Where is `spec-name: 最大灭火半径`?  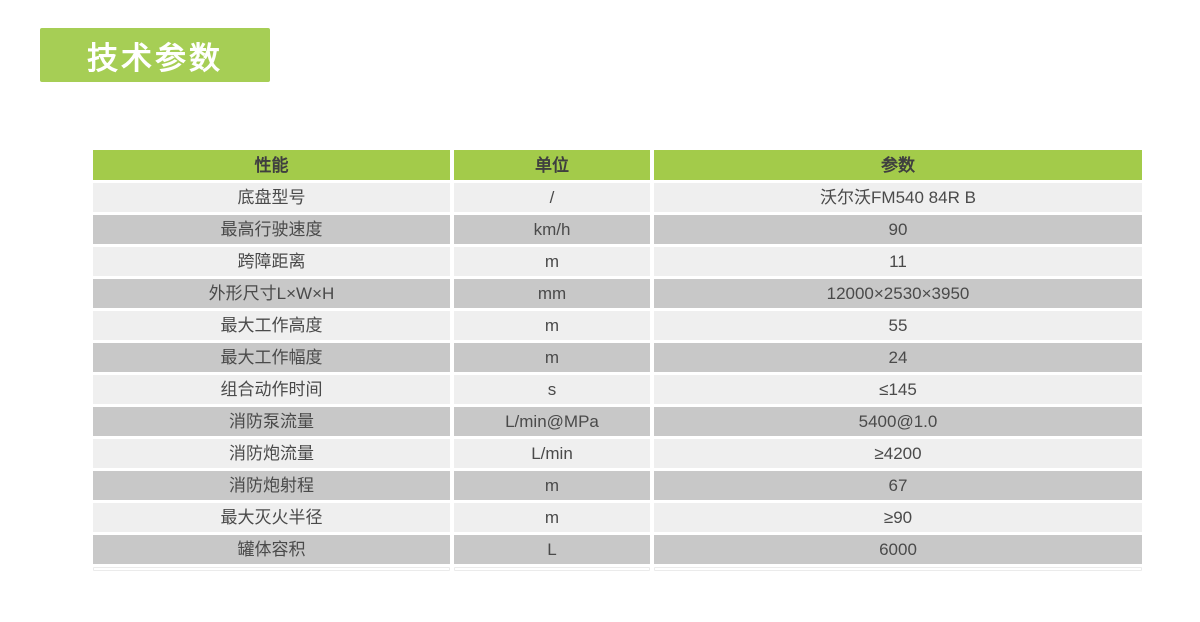 spec-name: 最大灭火半径 is located at coordinates (271, 517).